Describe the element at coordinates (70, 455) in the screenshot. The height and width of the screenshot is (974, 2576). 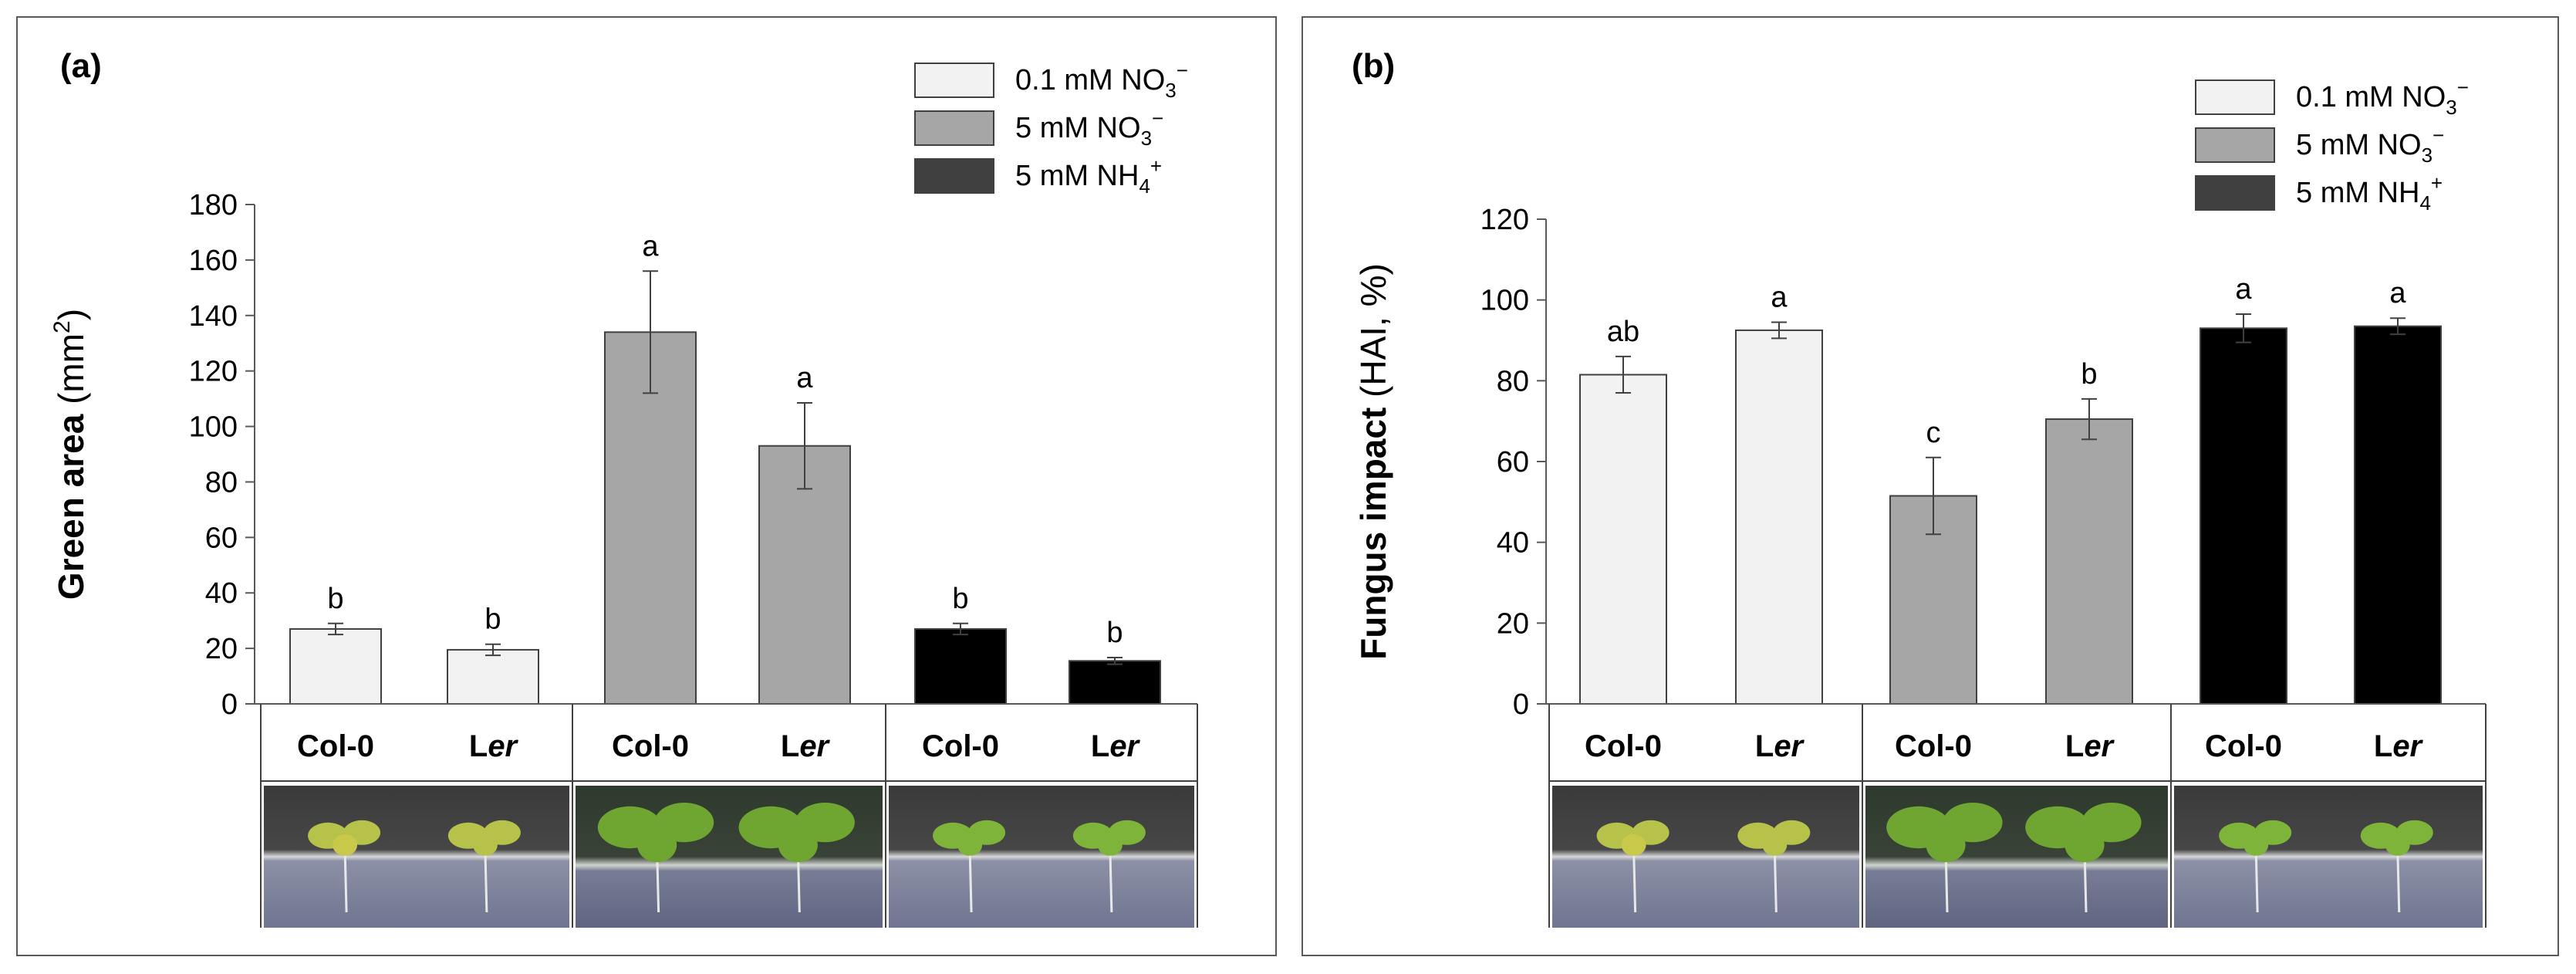
I see `y-axis-label: Green area (mm2)` at that location.